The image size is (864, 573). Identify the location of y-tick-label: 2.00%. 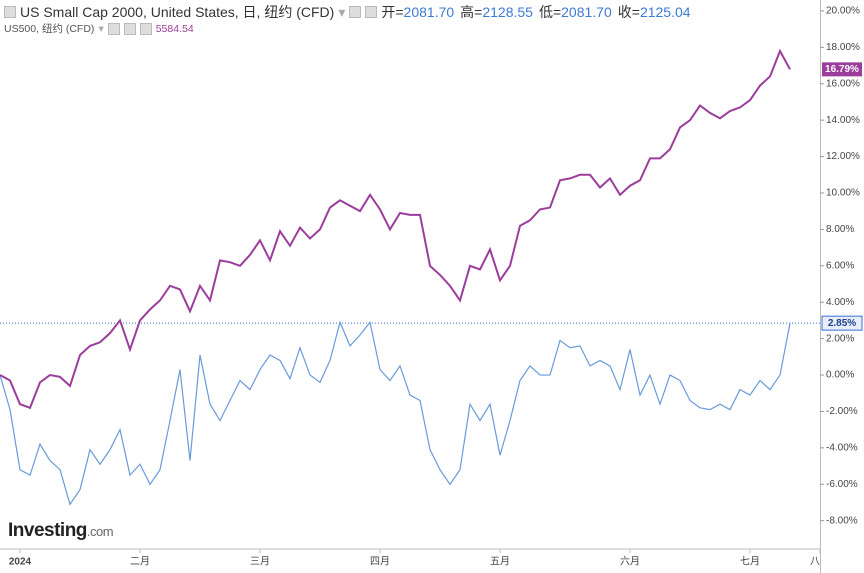
(840, 338).